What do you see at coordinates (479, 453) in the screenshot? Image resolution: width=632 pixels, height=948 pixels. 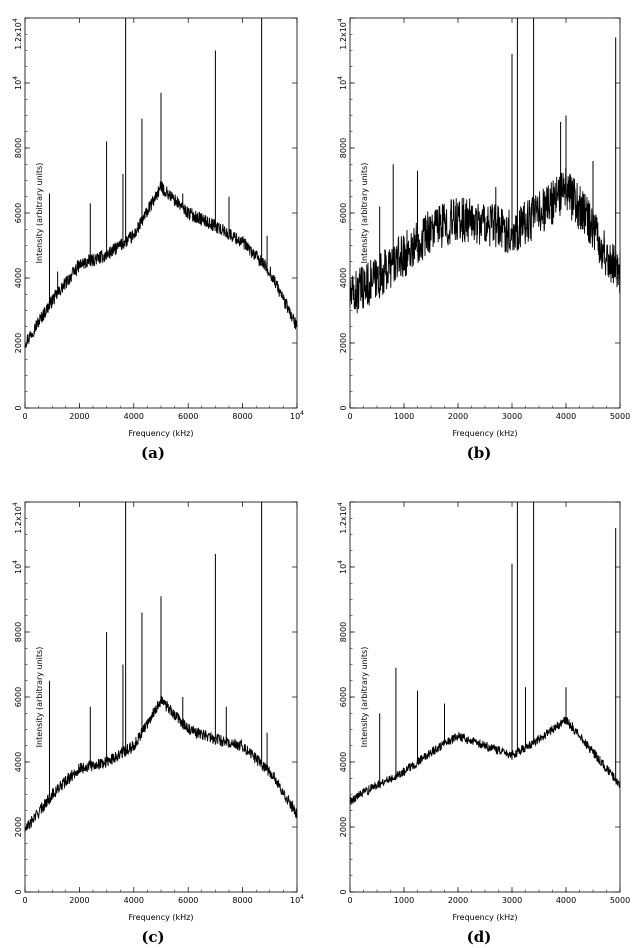 I see `caption-b: (b)` at bounding box center [479, 453].